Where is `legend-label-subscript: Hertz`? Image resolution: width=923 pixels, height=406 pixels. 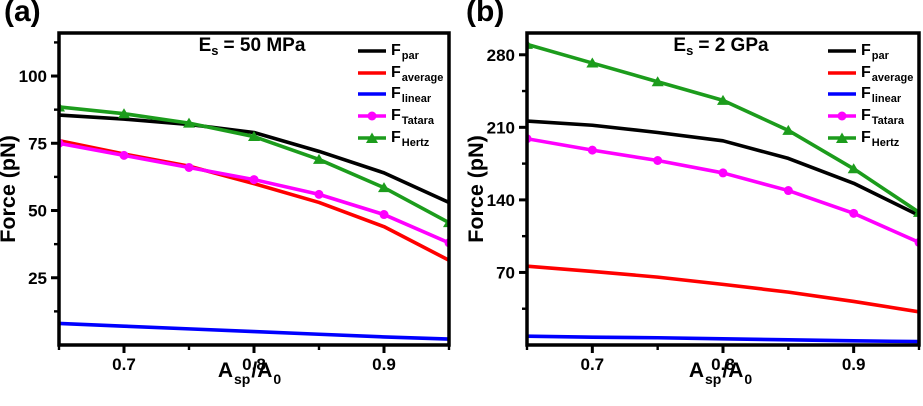
legend-label-subscript: Hertz is located at coordinates (885, 143).